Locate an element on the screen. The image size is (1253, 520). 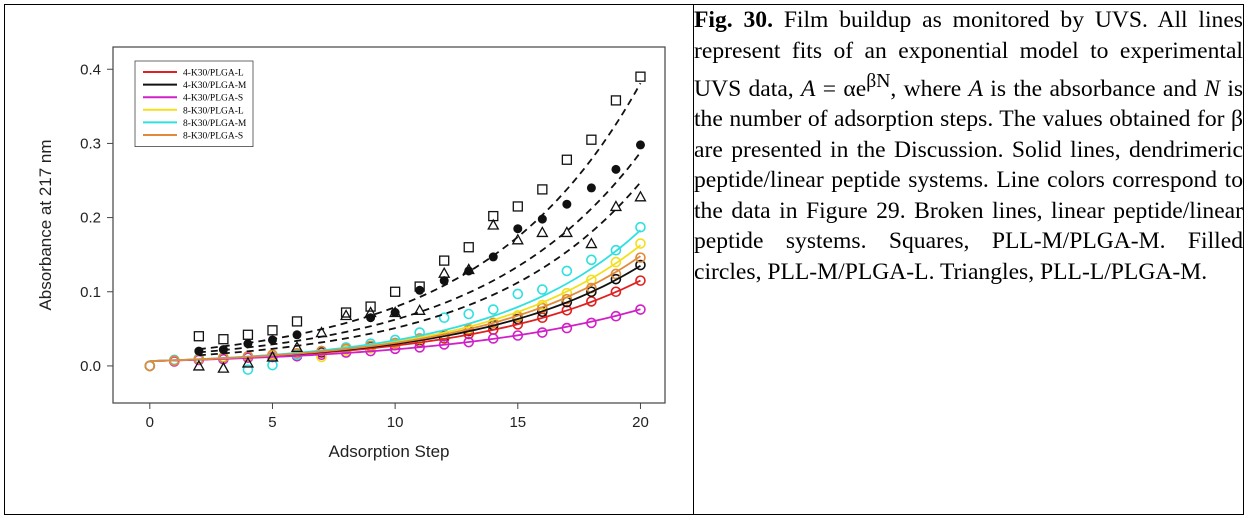
x-tick-label: 5 is located at coordinates (272, 422).